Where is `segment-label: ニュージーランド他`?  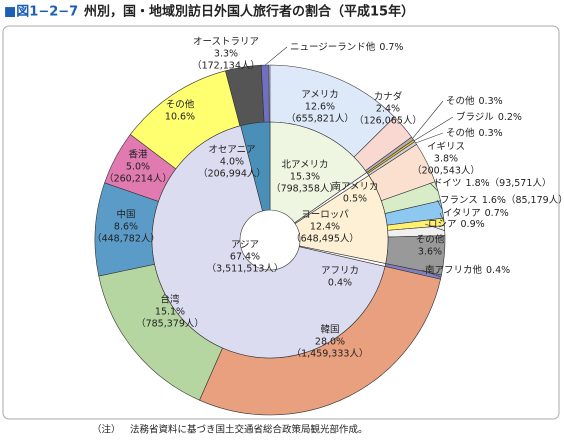
segment-label: ニュージーランド他 is located at coordinates (333, 47).